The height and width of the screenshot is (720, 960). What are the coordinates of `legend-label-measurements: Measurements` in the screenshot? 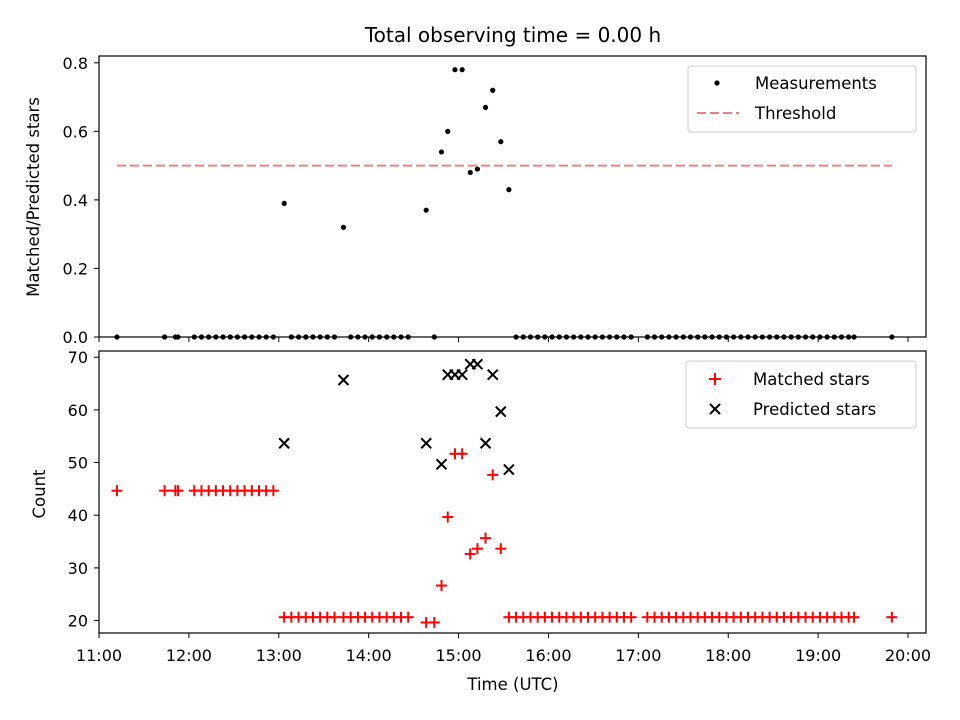 It's located at (816, 83).